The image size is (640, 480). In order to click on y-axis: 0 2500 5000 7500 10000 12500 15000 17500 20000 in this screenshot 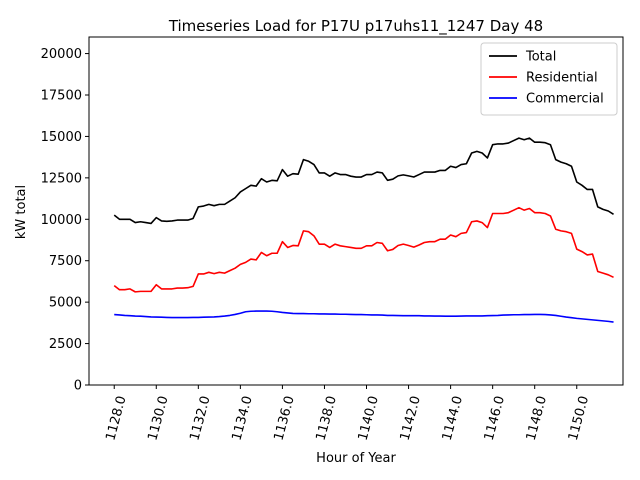, I will do `click(65, 220)`.